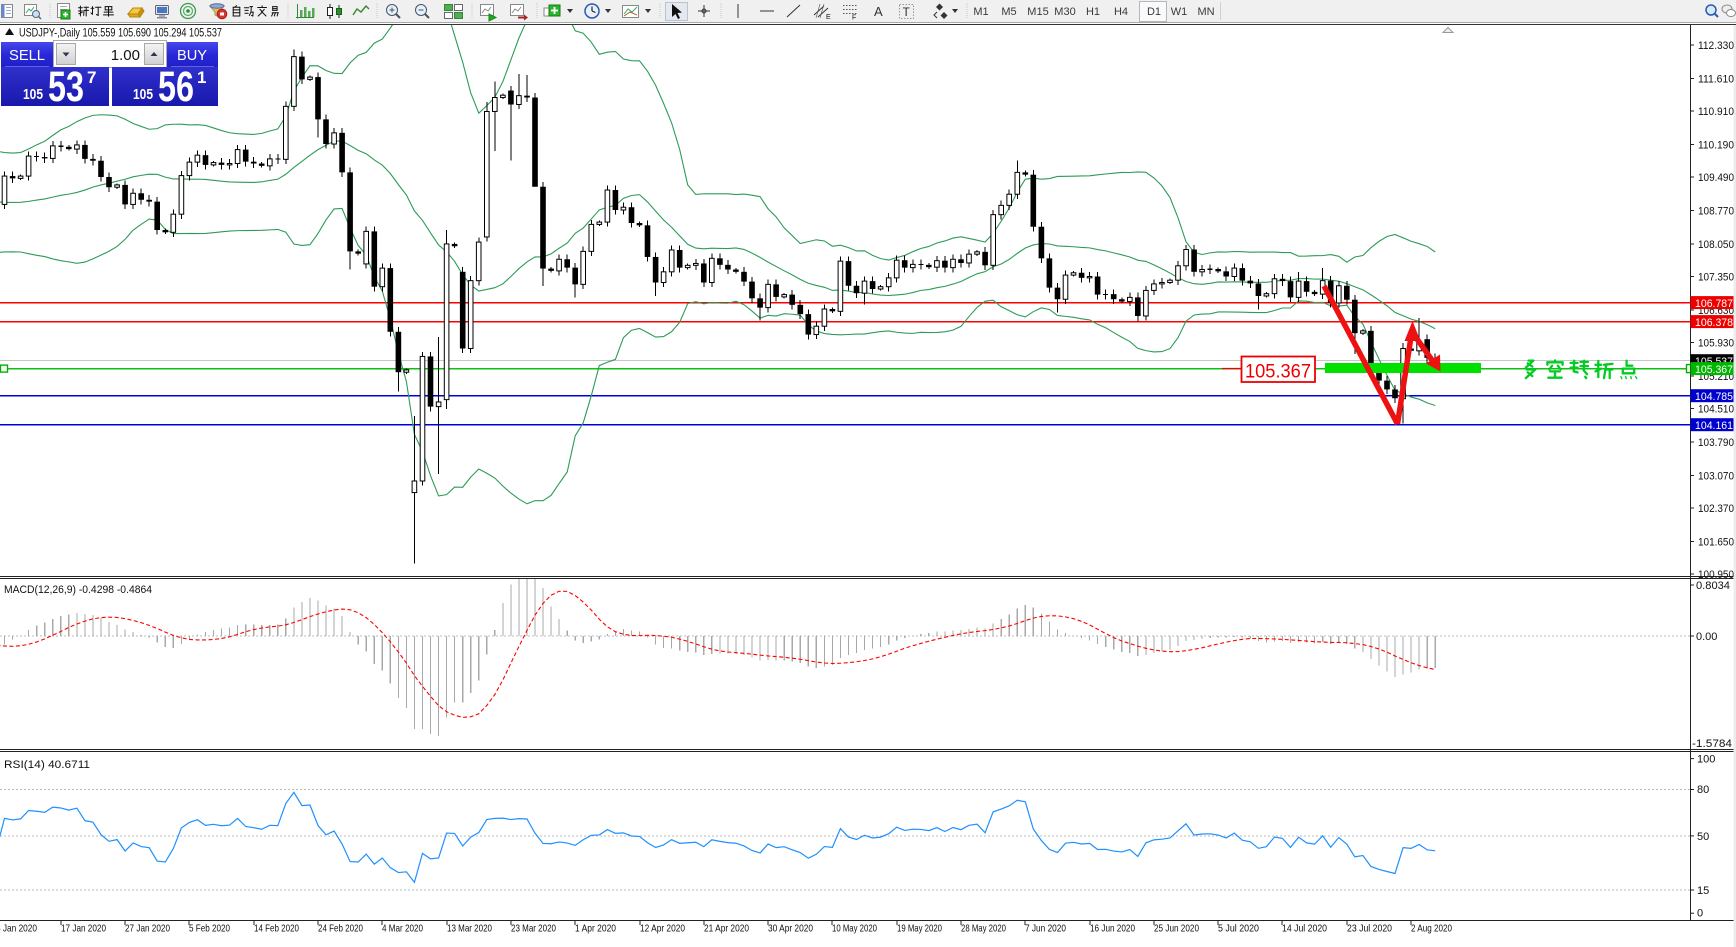 This screenshot has width=1736, height=947. Describe the element at coordinates (125, 55) in the screenshot. I see `svg-text: 1.00` at that location.